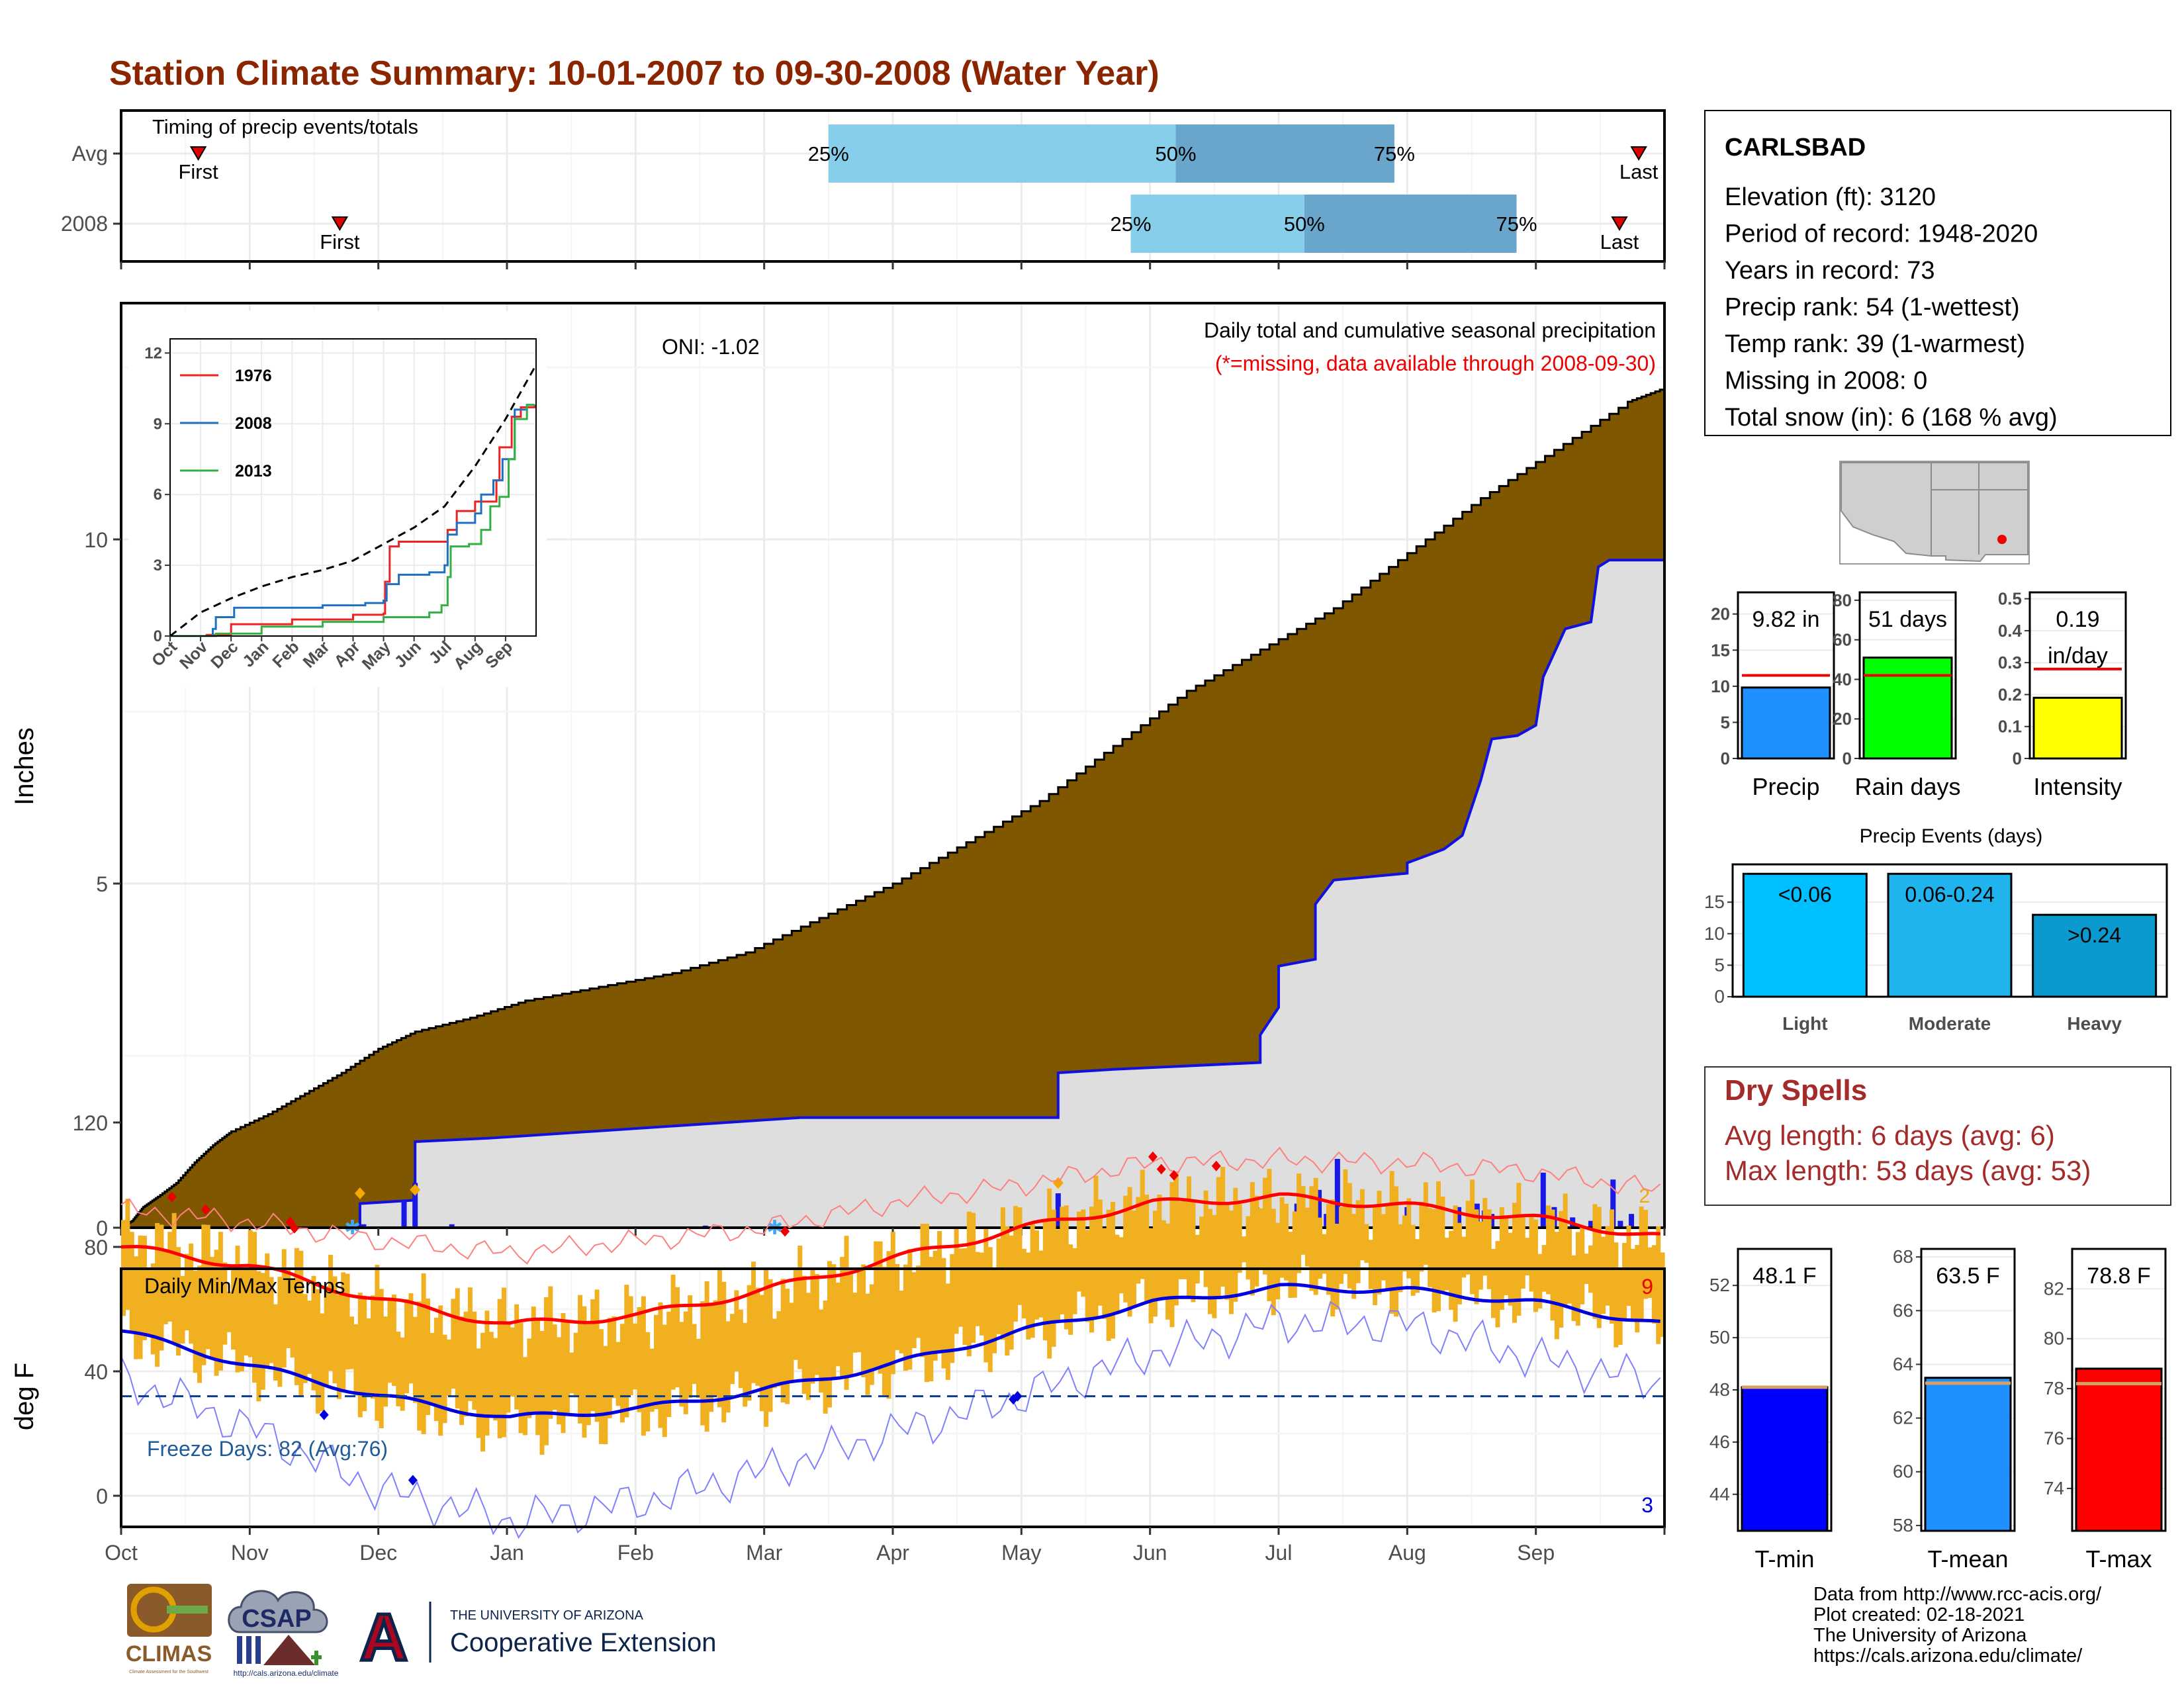 This screenshot has width=2184, height=1691. Describe the element at coordinates (1058, 1210) in the screenshot. I see `daily-precip-bar` at that location.